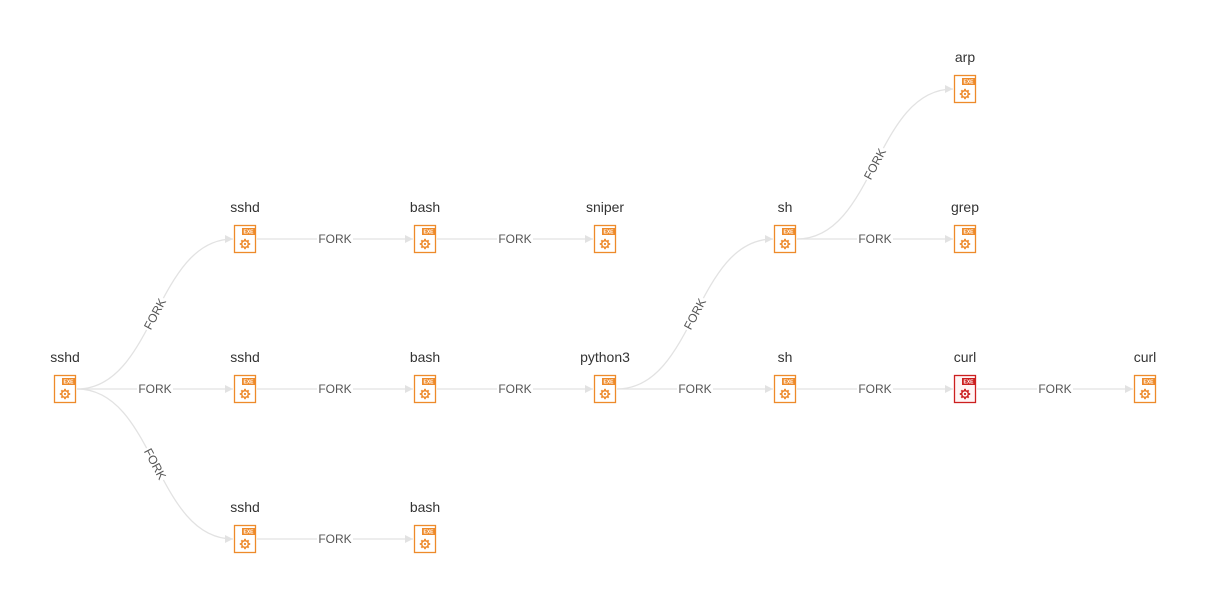 This screenshot has height=604, width=1210. What do you see at coordinates (965, 57) in the screenshot?
I see `process-node-label: arp` at bounding box center [965, 57].